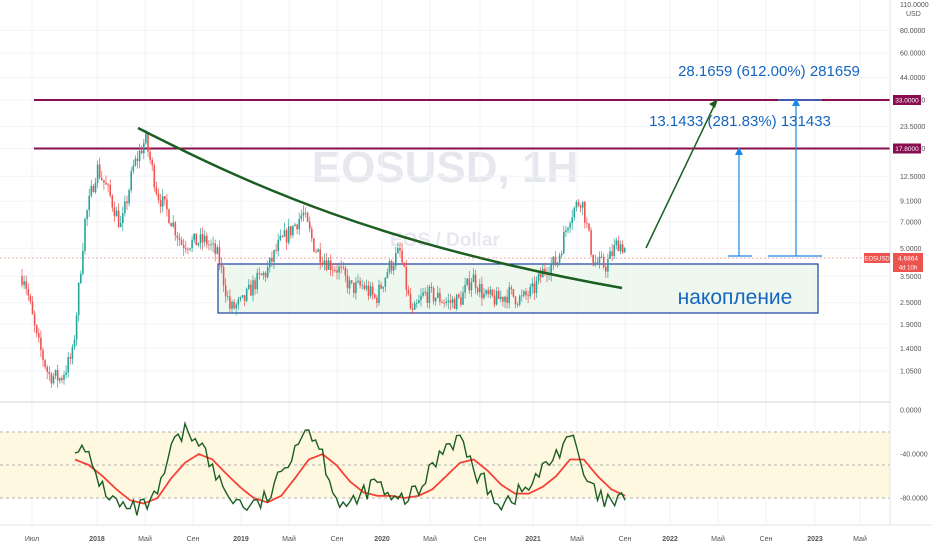  Describe the element at coordinates (445, 167) in the screenshot. I see `symbol-watermark: EOSUSD, 1H` at that location.